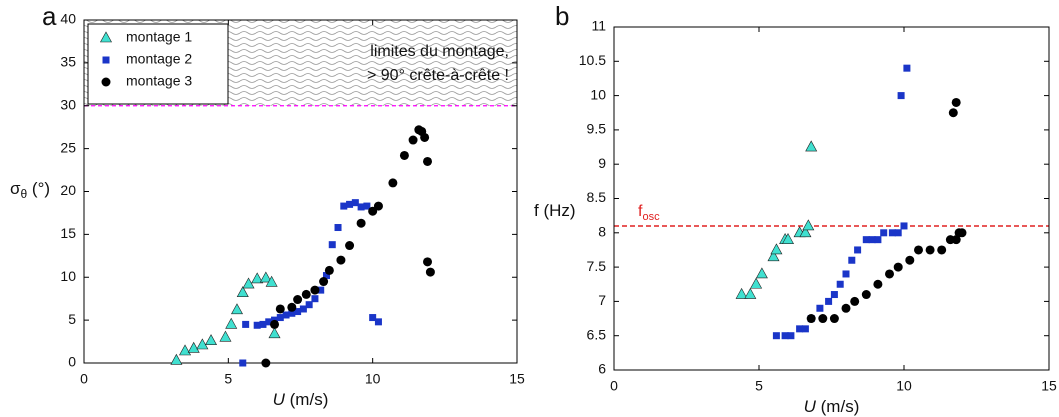  What do you see at coordinates (68, 147) in the screenshot?
I see `y-tick-label: 25` at bounding box center [68, 147].